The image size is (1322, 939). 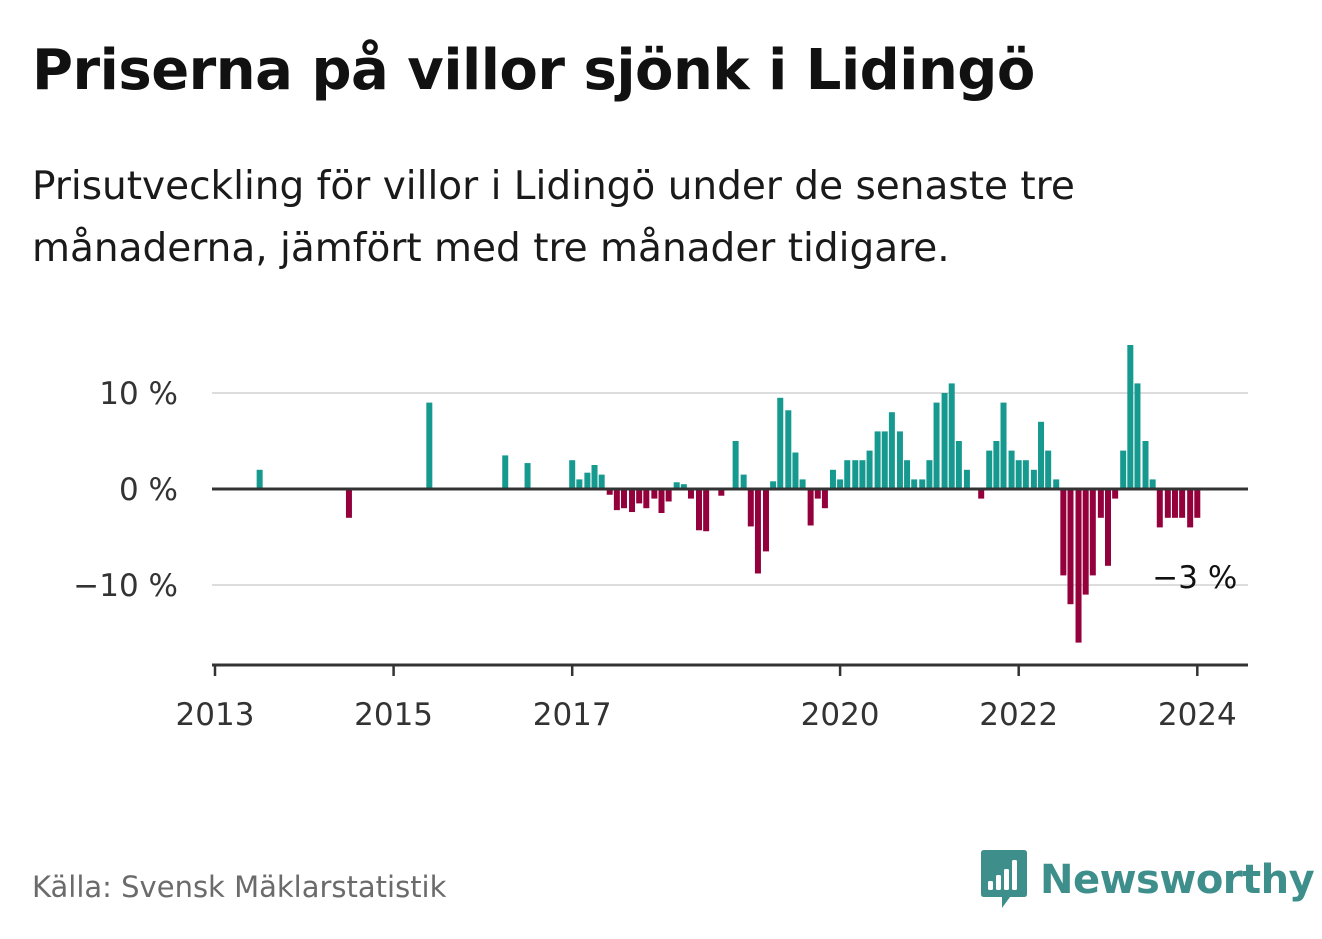 What do you see at coordinates (1177, 880) in the screenshot?
I see `brand-name: Newsworthy` at bounding box center [1177, 880].